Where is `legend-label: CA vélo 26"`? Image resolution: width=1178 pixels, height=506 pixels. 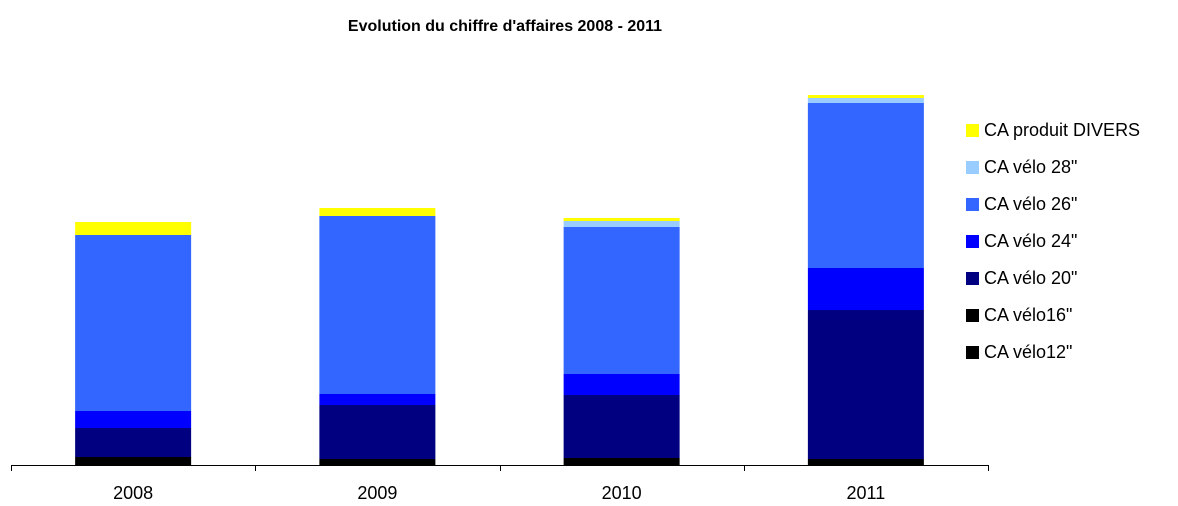 legend-label: CA vélo 26" is located at coordinates (1031, 204).